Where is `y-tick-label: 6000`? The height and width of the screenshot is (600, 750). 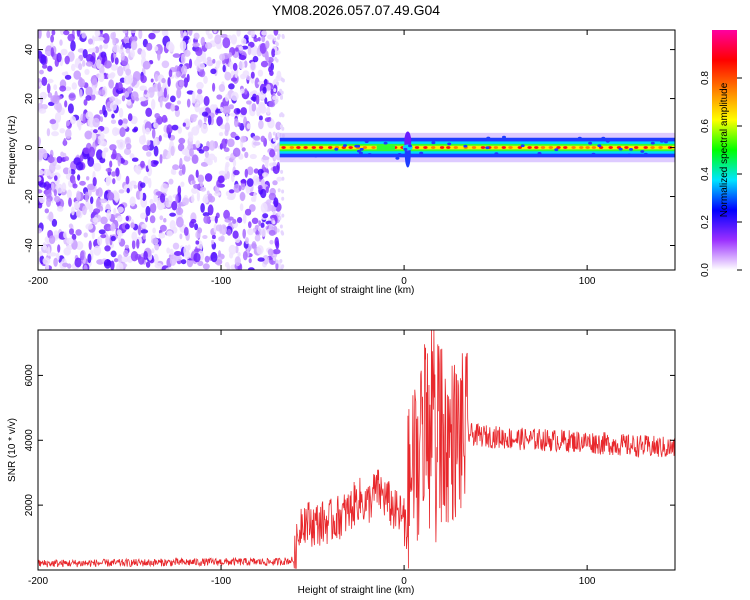
y-tick-label: 6000 is located at coordinates (29, 375).